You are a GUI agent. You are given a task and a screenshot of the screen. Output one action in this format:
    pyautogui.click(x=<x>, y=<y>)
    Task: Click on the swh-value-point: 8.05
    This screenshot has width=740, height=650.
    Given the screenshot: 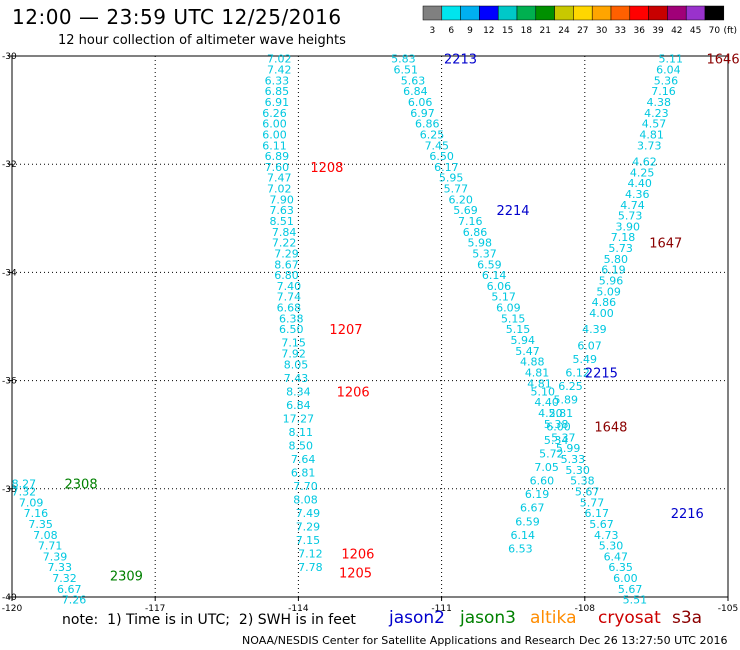 What is the action you would take?
    pyautogui.click(x=296, y=364)
    